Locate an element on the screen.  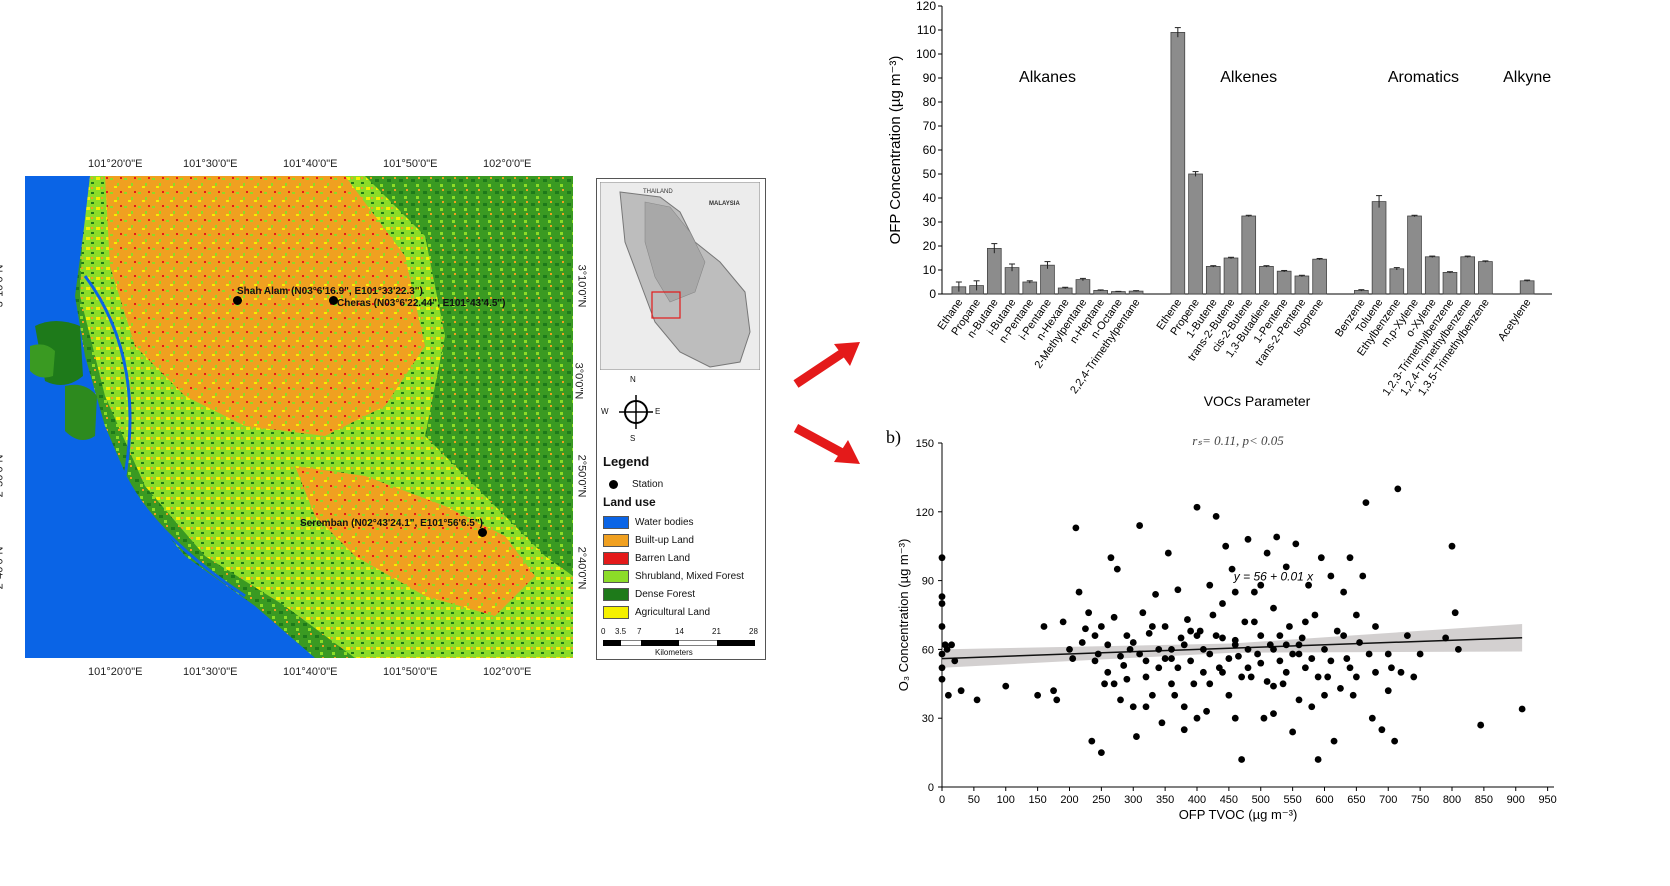
legend-station-label: Station is located at coordinates (648, 484).